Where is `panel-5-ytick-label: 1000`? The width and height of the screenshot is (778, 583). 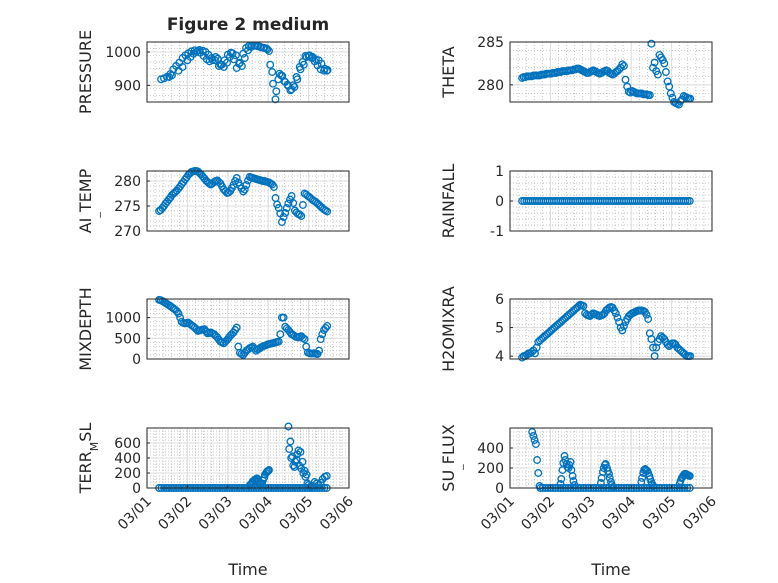
panel-5-ytick-label: 1000 is located at coordinates (123, 319).